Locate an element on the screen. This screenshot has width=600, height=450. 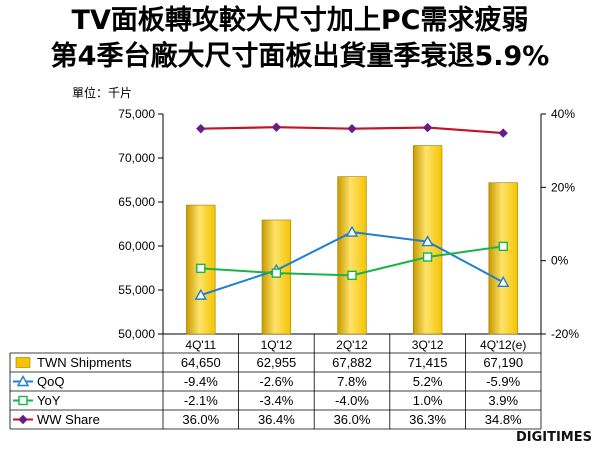
brand-logo: DIGITIMES is located at coordinates (553, 437).